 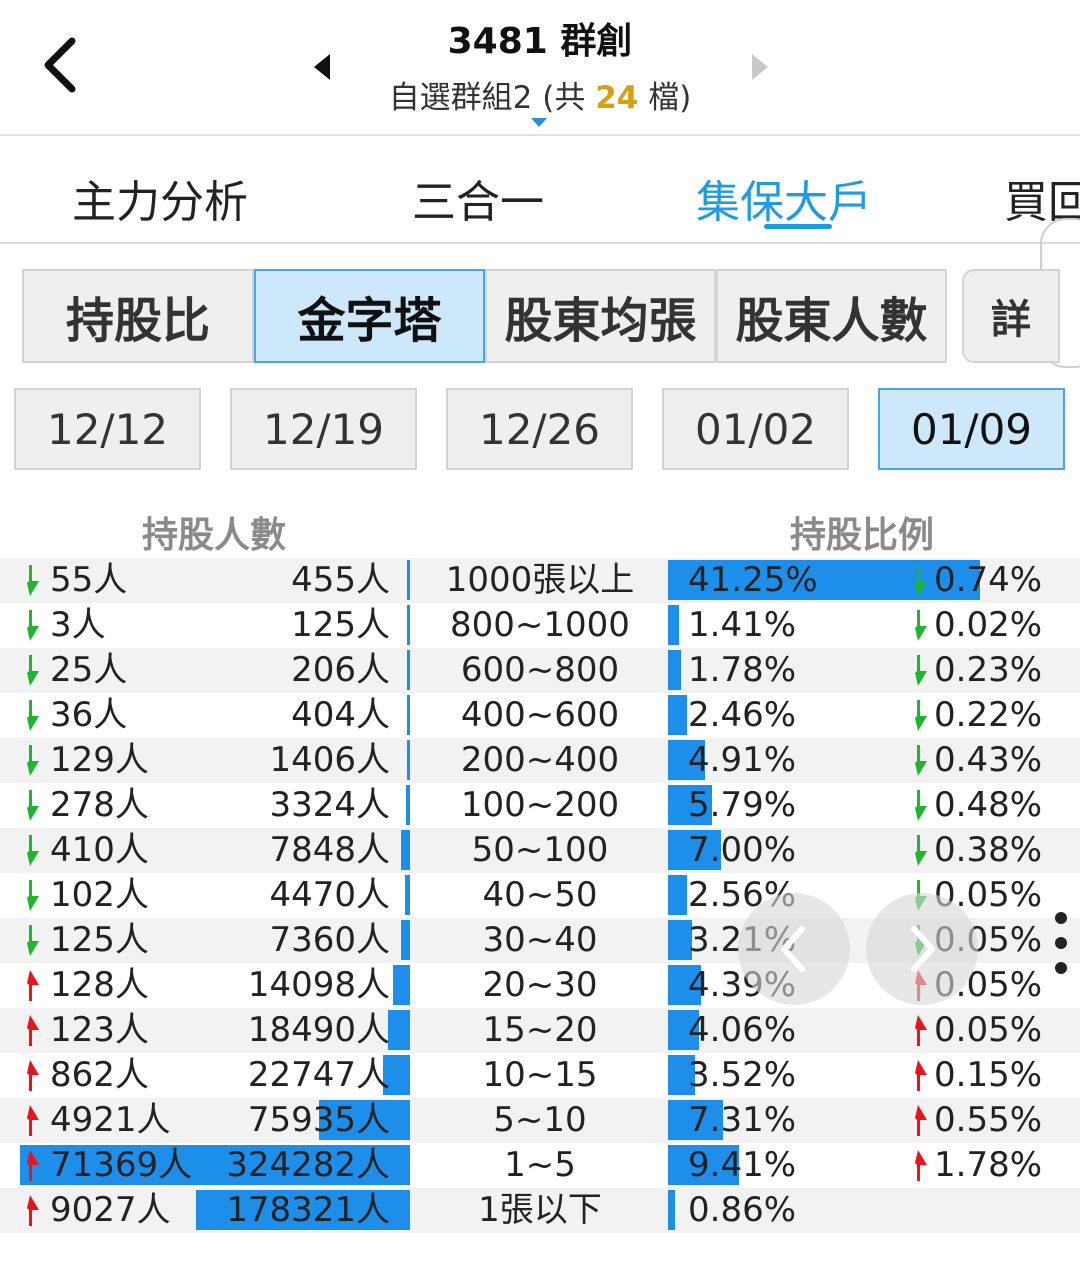 I want to click on table-row: 862人 22747人 10~15 3.52% 0.15%, so click(x=540, y=1075).